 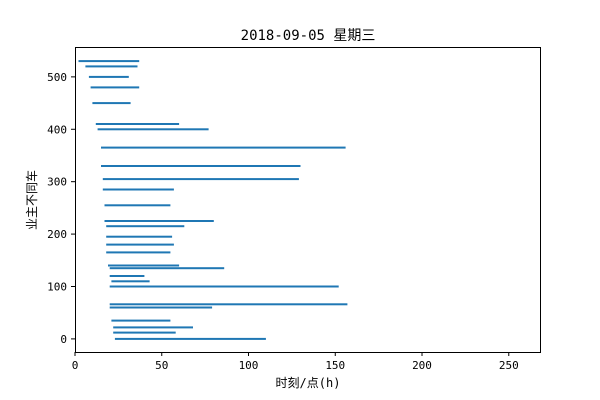 I want to click on chart-title: 2018-09-05 星期三, so click(x=308, y=36).